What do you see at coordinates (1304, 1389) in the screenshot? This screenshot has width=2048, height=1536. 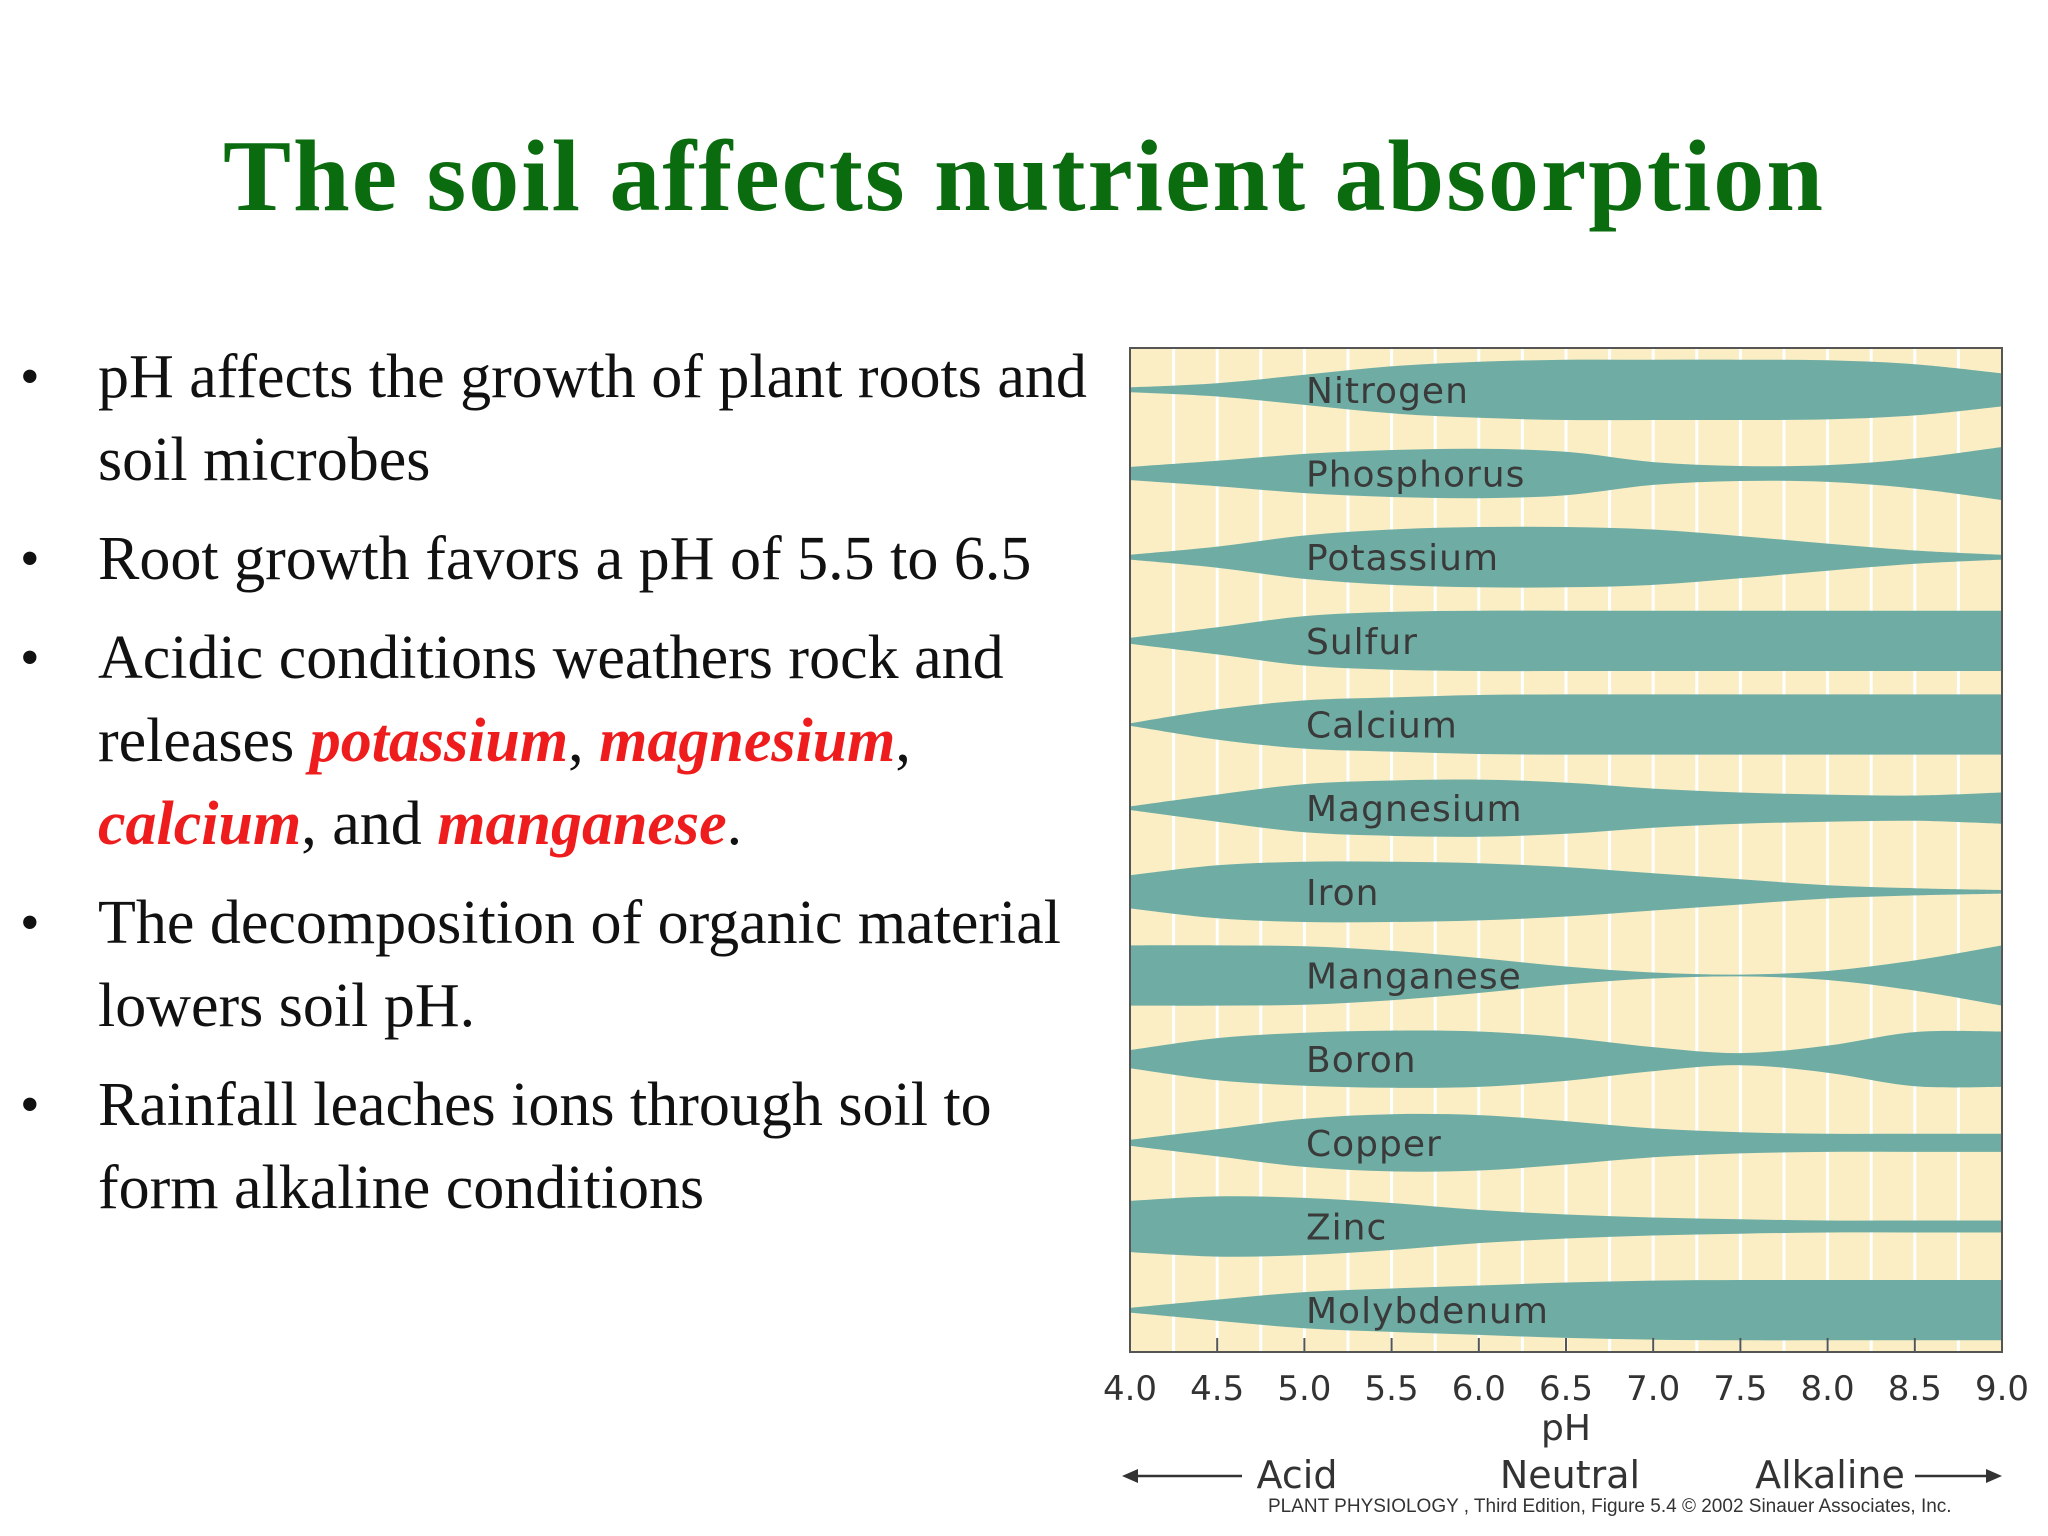 I see `x-tick-label: 5.0` at bounding box center [1304, 1389].